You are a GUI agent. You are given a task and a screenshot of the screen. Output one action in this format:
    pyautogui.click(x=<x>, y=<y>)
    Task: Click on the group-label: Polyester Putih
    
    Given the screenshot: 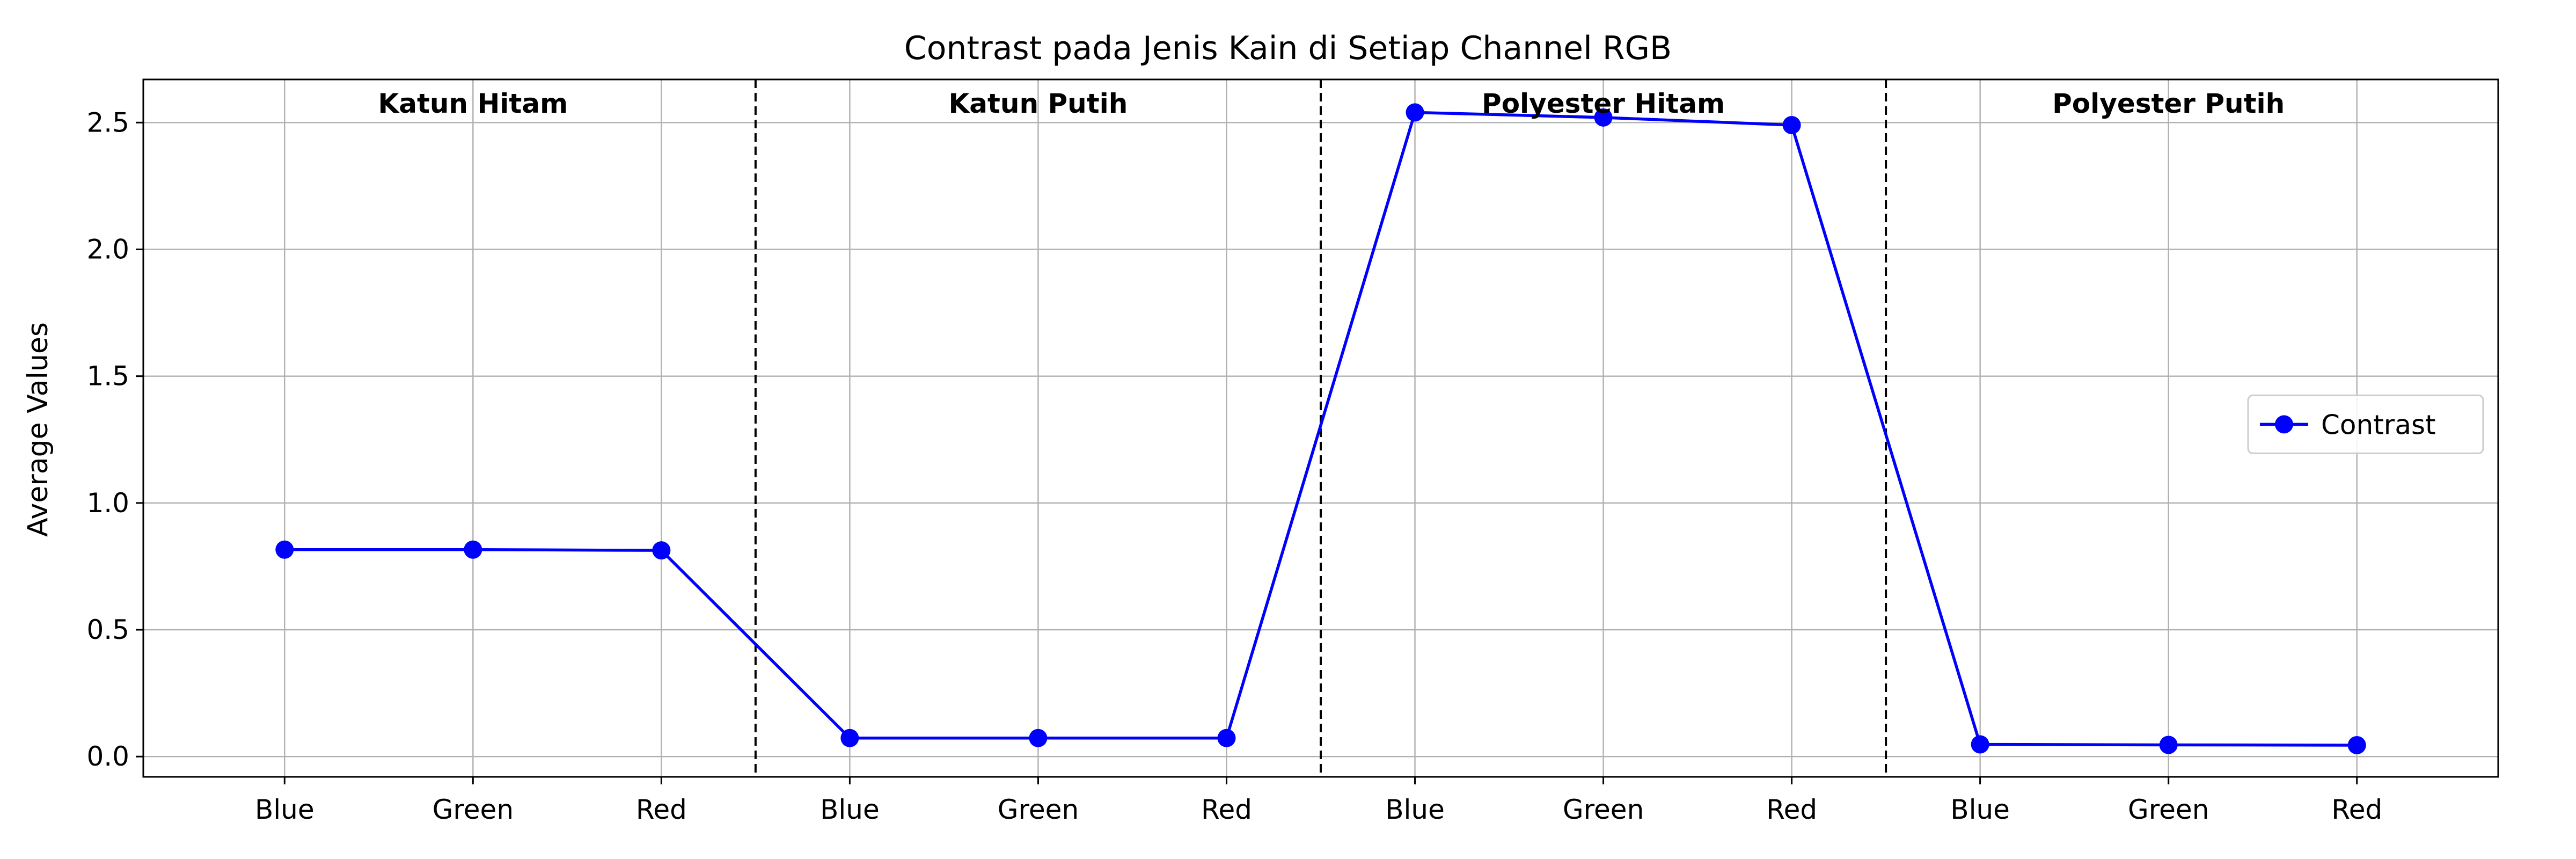 What is the action you would take?
    pyautogui.click(x=2168, y=103)
    